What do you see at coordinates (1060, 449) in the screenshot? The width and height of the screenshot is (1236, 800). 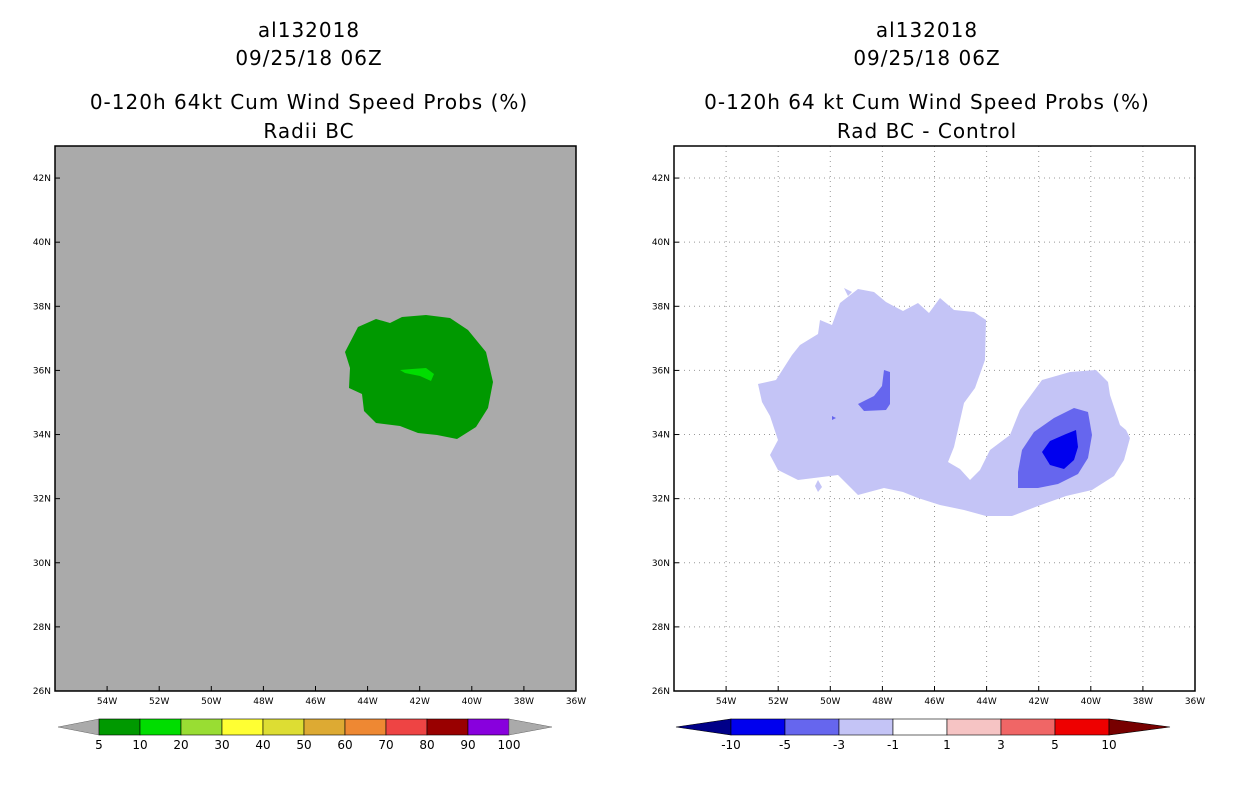 I see `right-strong-negative-core` at bounding box center [1060, 449].